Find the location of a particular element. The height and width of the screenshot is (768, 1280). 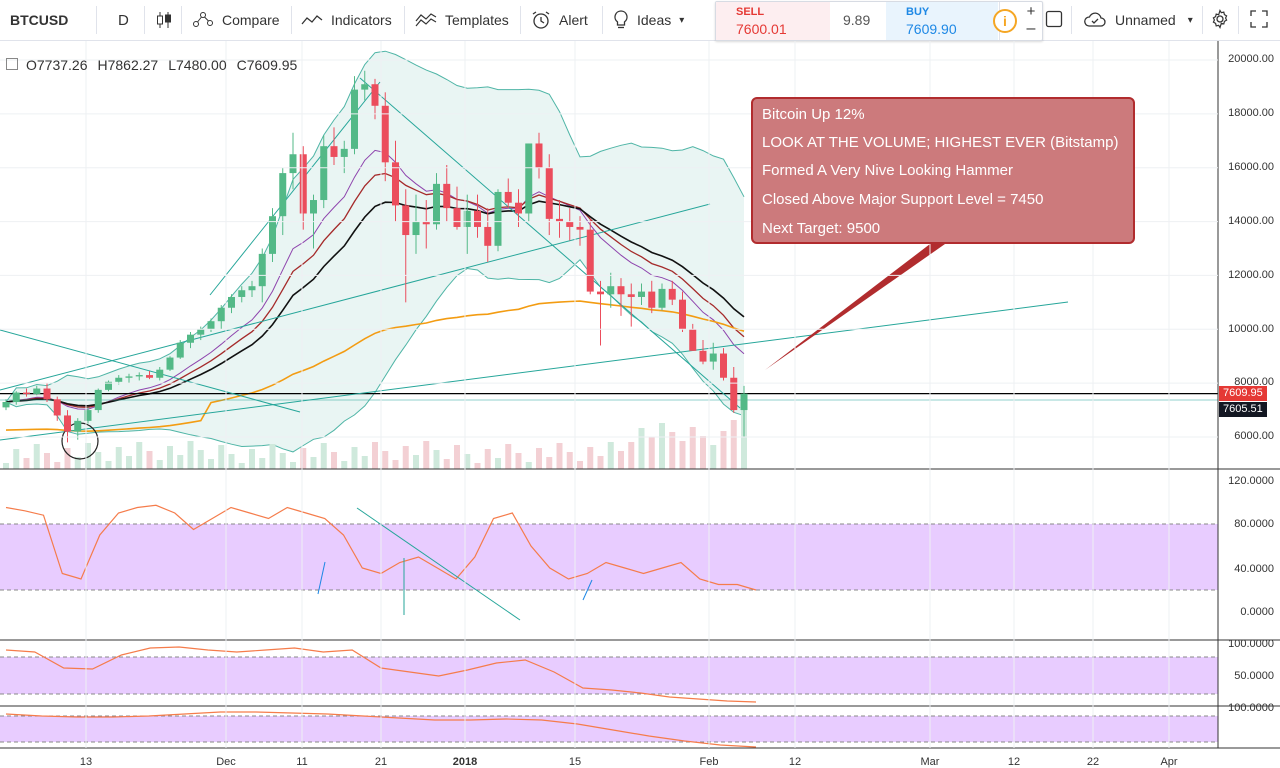

annotation-line: Bitcoin Up 12% is located at coordinates (813, 114).